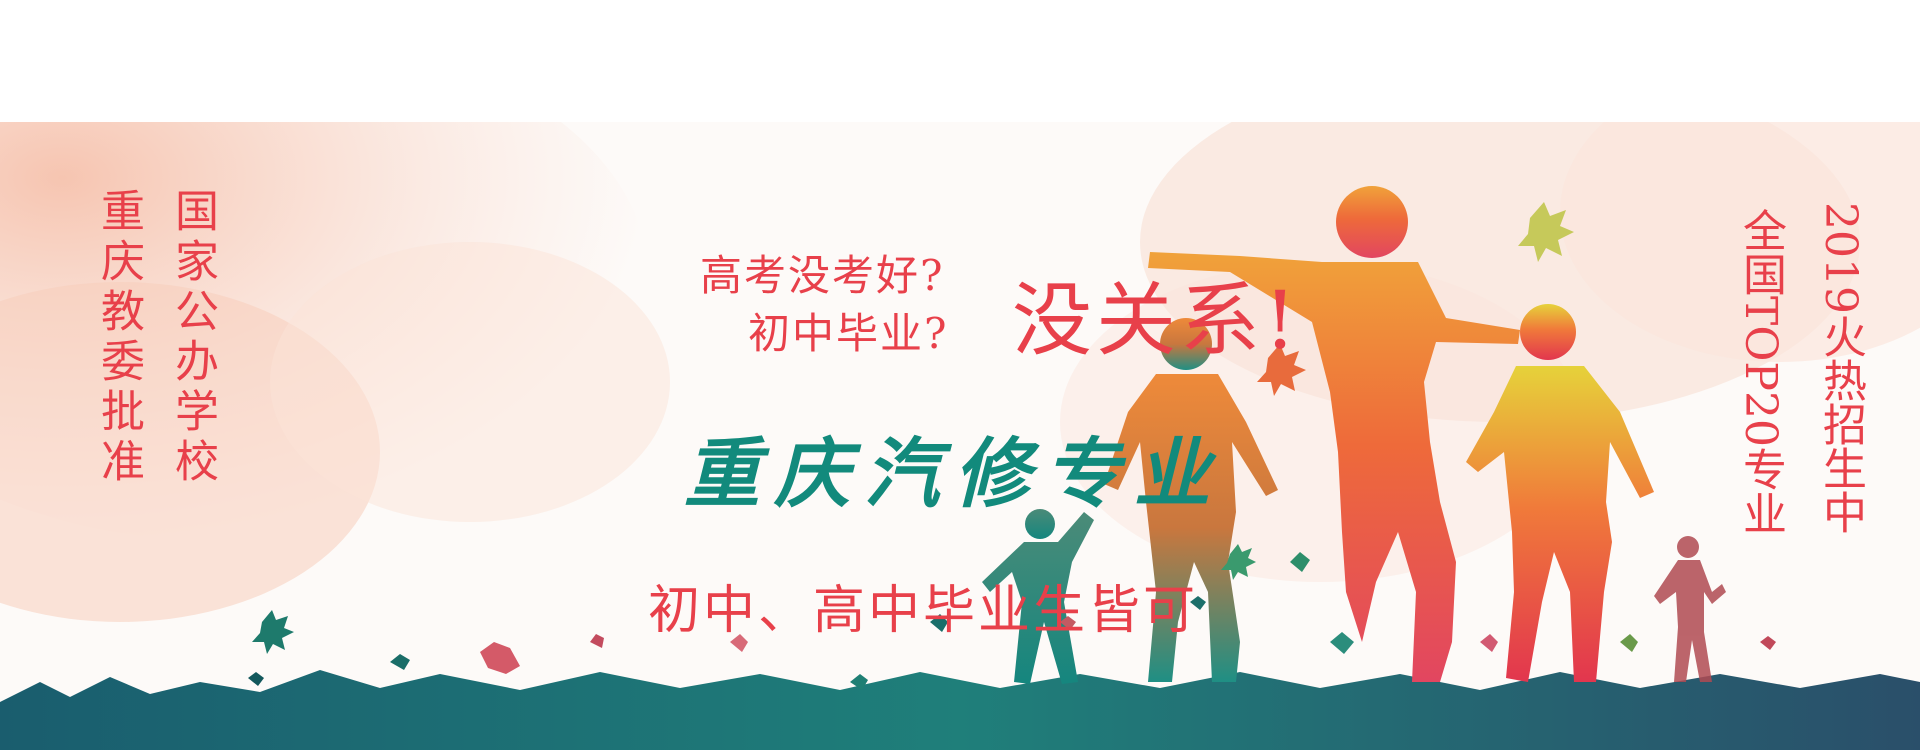  I want to click on headline-middle-school-question: 初中毕业?, so click(848, 333).